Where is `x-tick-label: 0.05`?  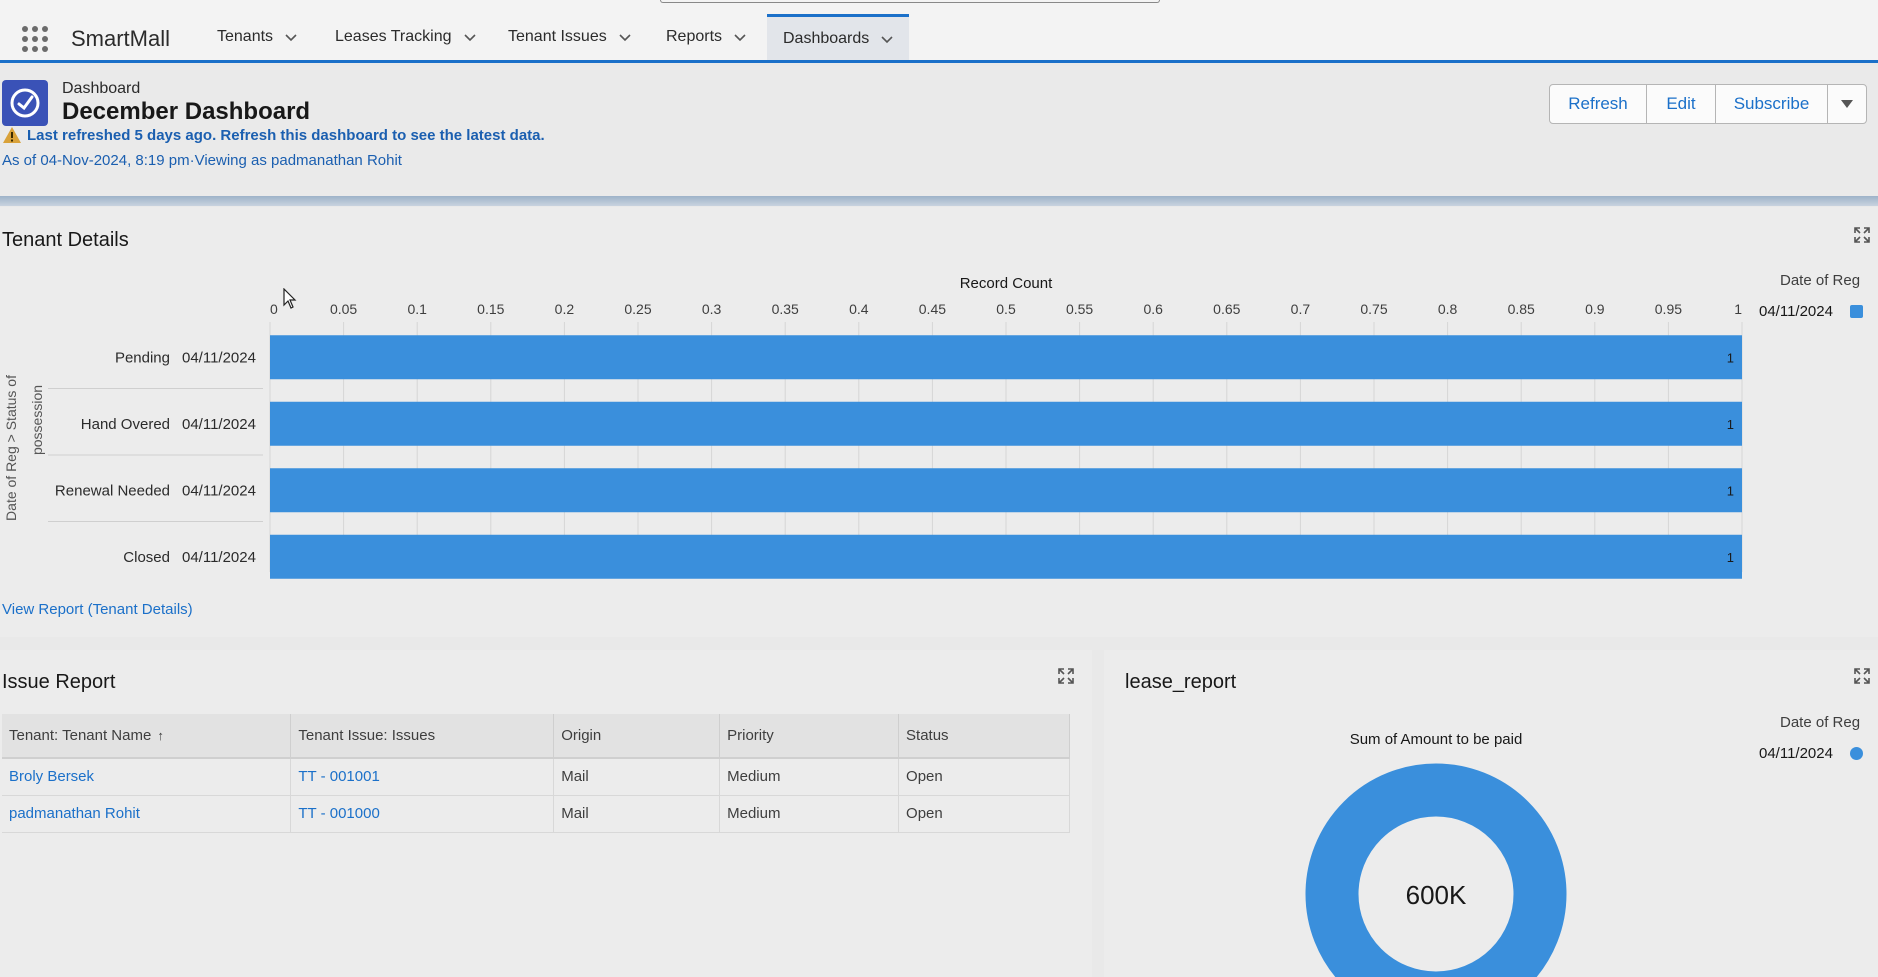
x-tick-label: 0.05 is located at coordinates (343, 309).